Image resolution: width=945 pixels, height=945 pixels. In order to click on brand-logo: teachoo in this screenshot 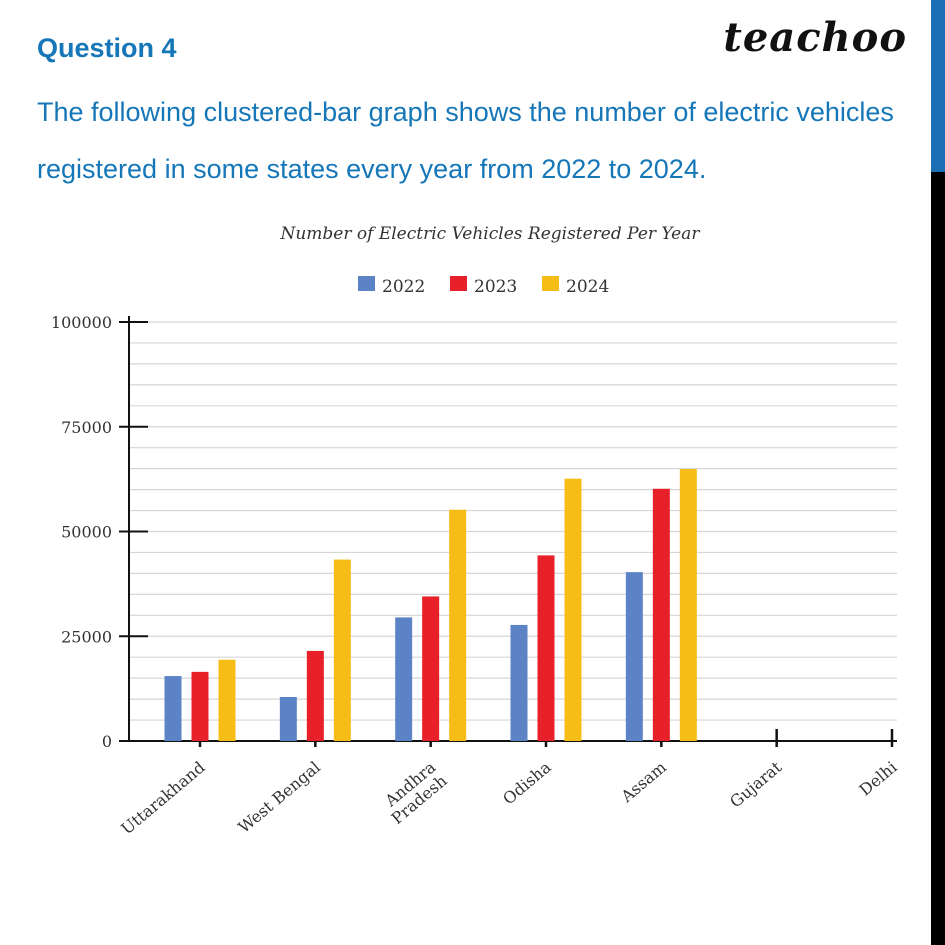, I will do `click(815, 37)`.